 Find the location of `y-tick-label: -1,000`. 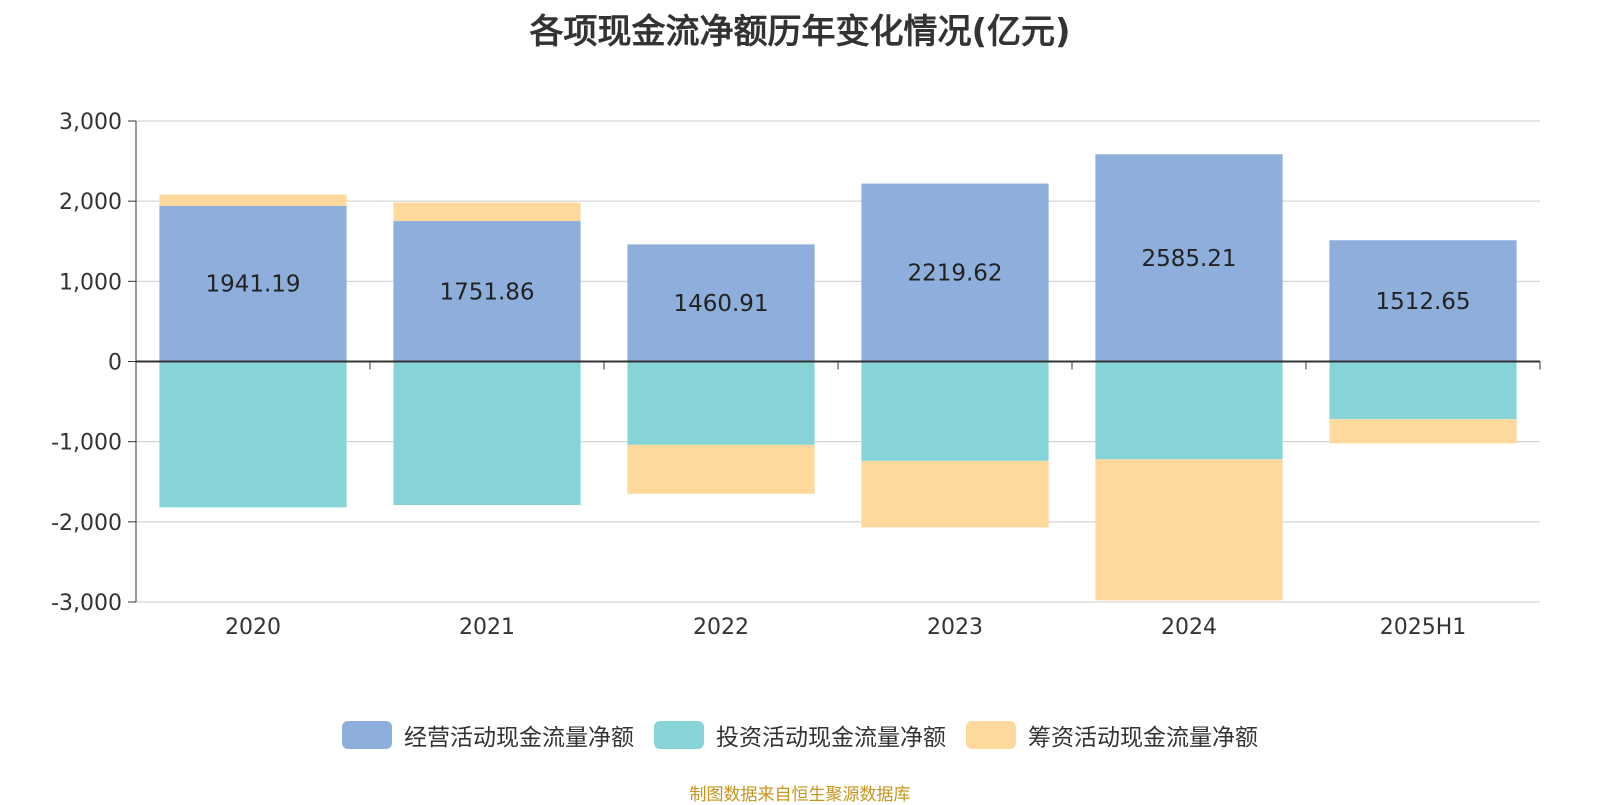

y-tick-label: -1,000 is located at coordinates (86, 443).